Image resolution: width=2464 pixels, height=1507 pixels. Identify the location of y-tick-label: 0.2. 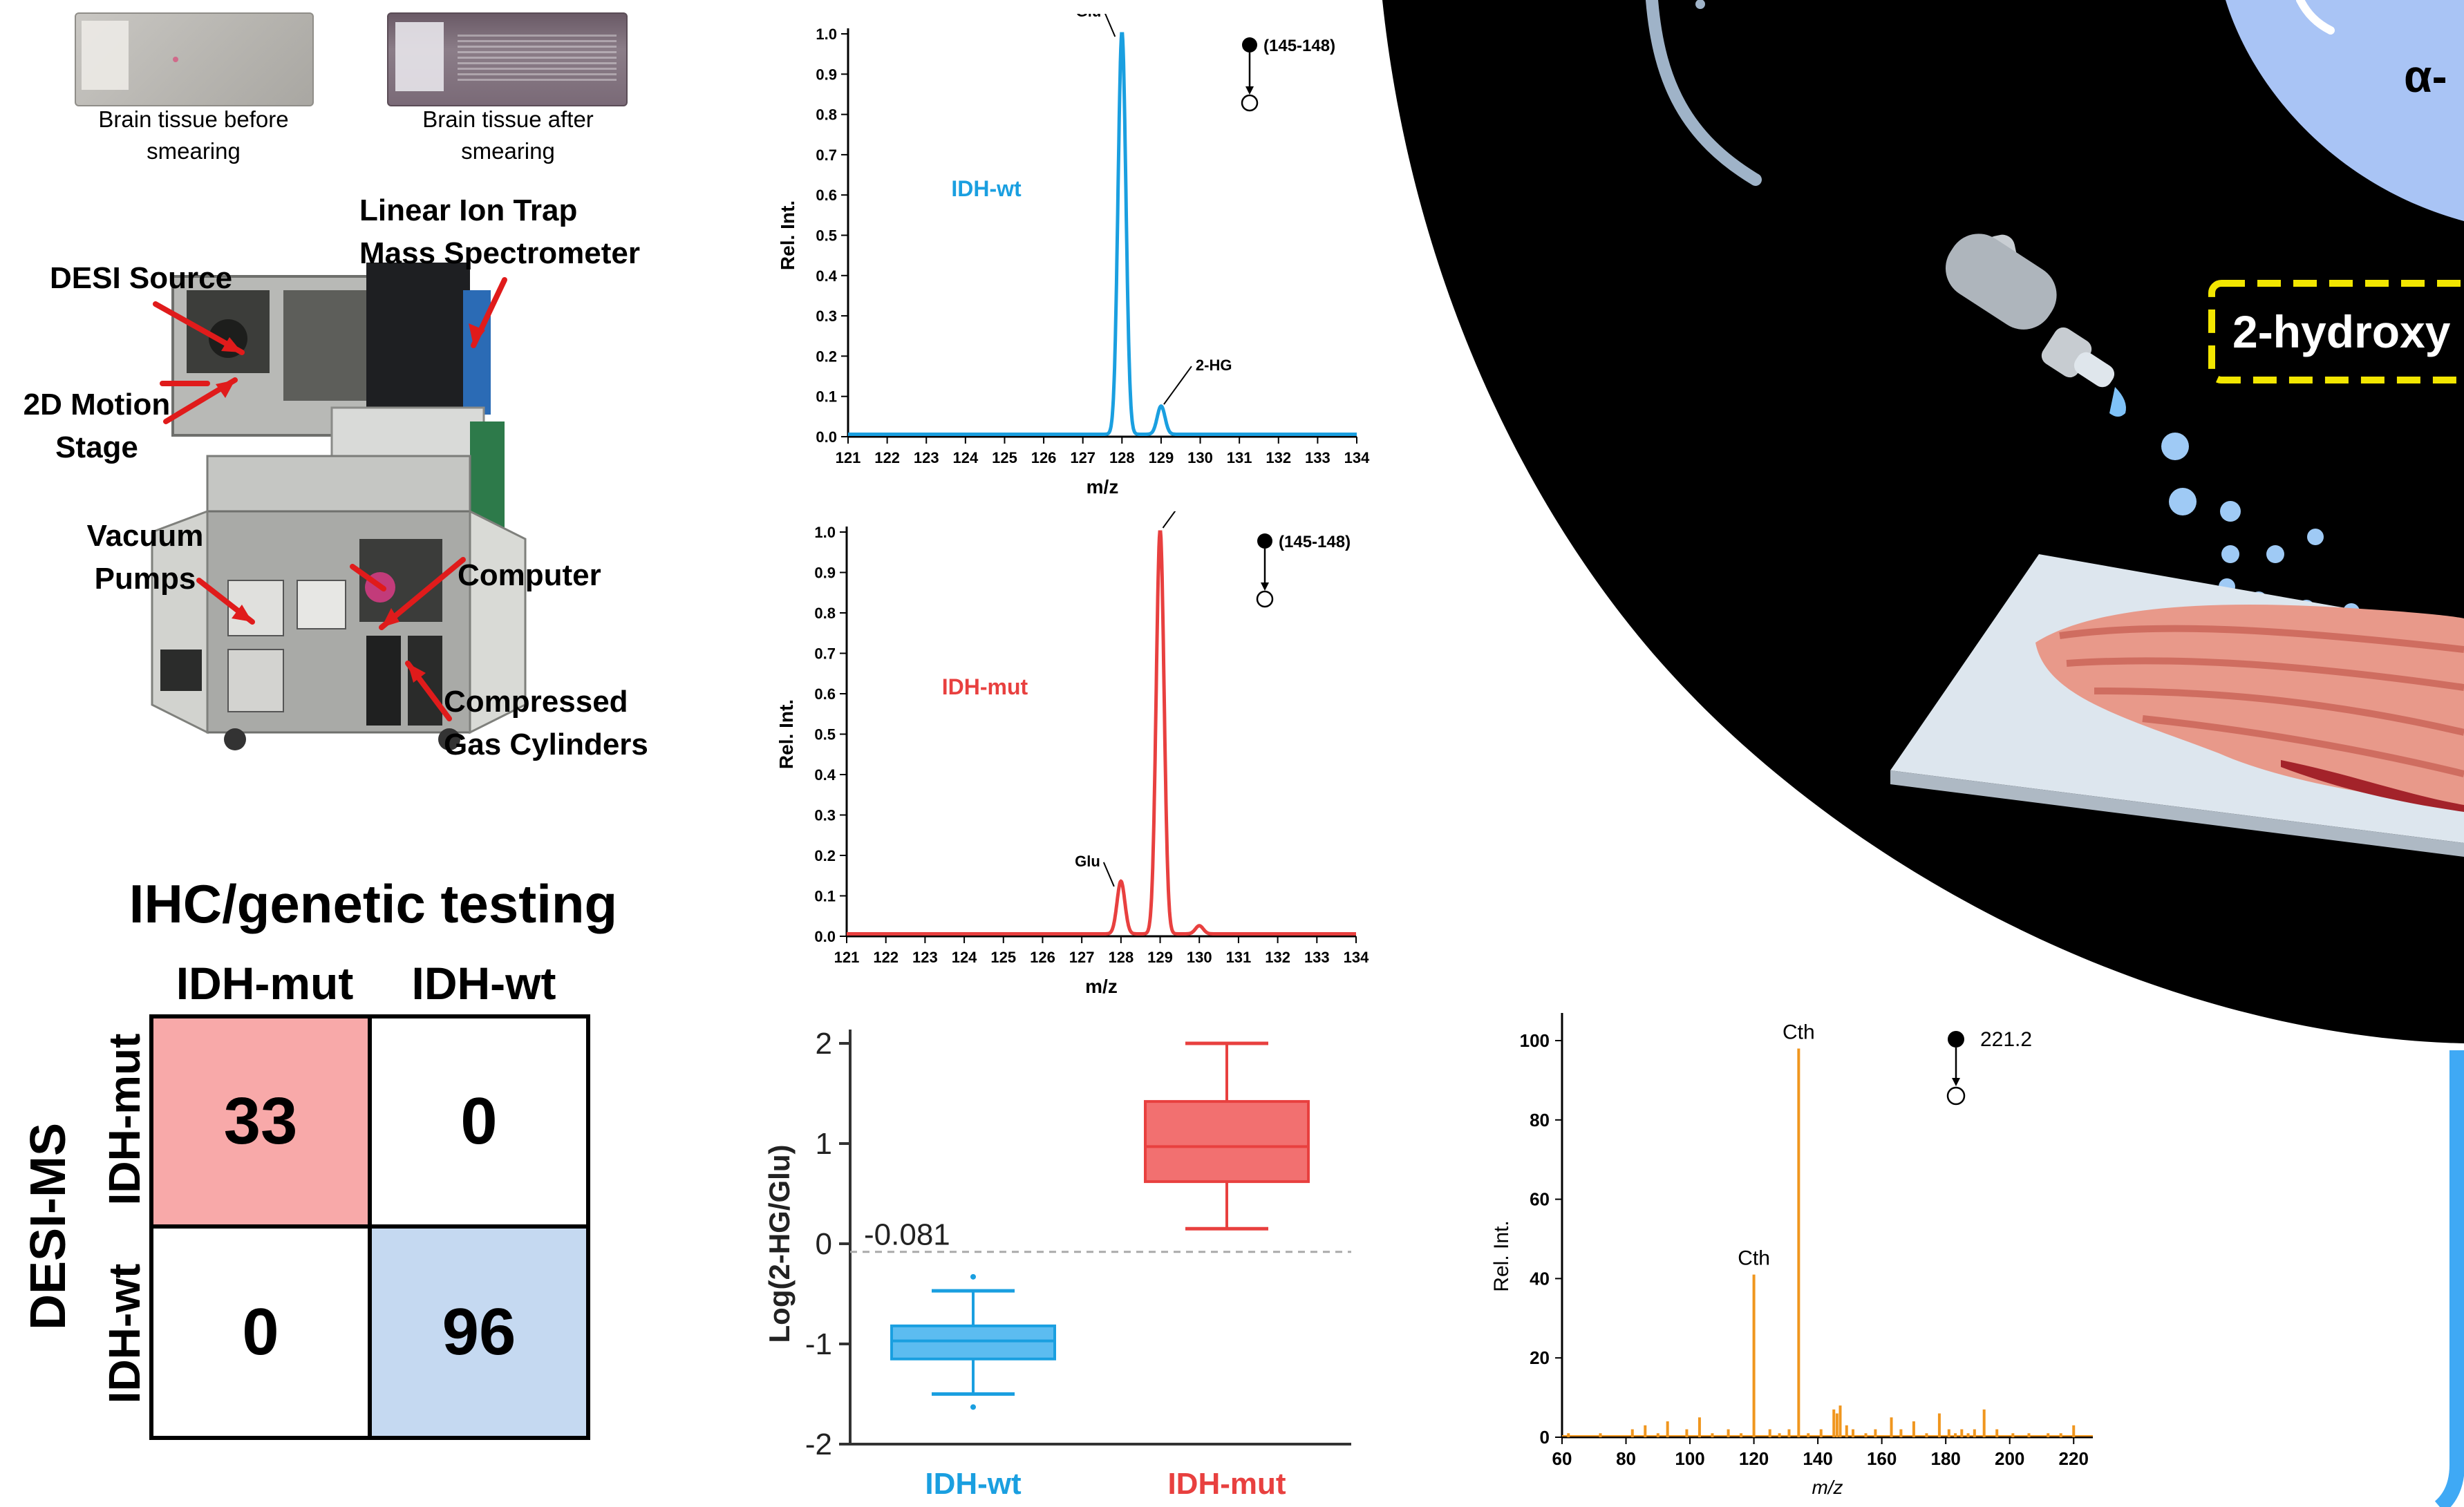
(826, 356).